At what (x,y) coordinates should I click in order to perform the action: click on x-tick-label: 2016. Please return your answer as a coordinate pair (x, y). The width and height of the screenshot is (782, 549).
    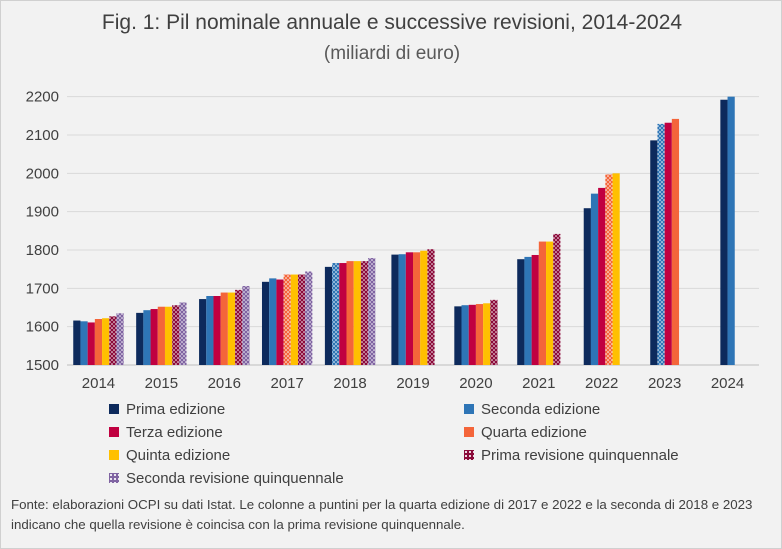
    Looking at the image, I should click on (224, 383).